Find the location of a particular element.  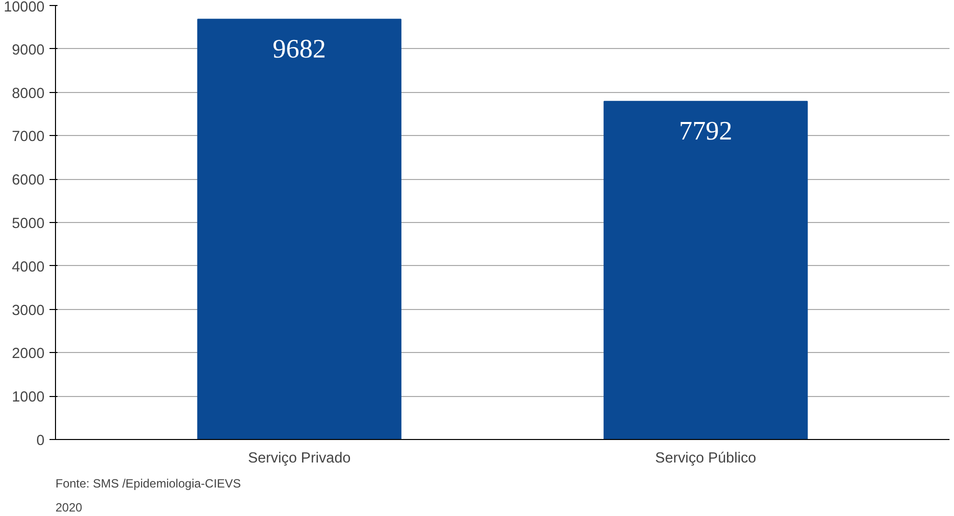

y-tick-label: 3000 is located at coordinates (28, 310).